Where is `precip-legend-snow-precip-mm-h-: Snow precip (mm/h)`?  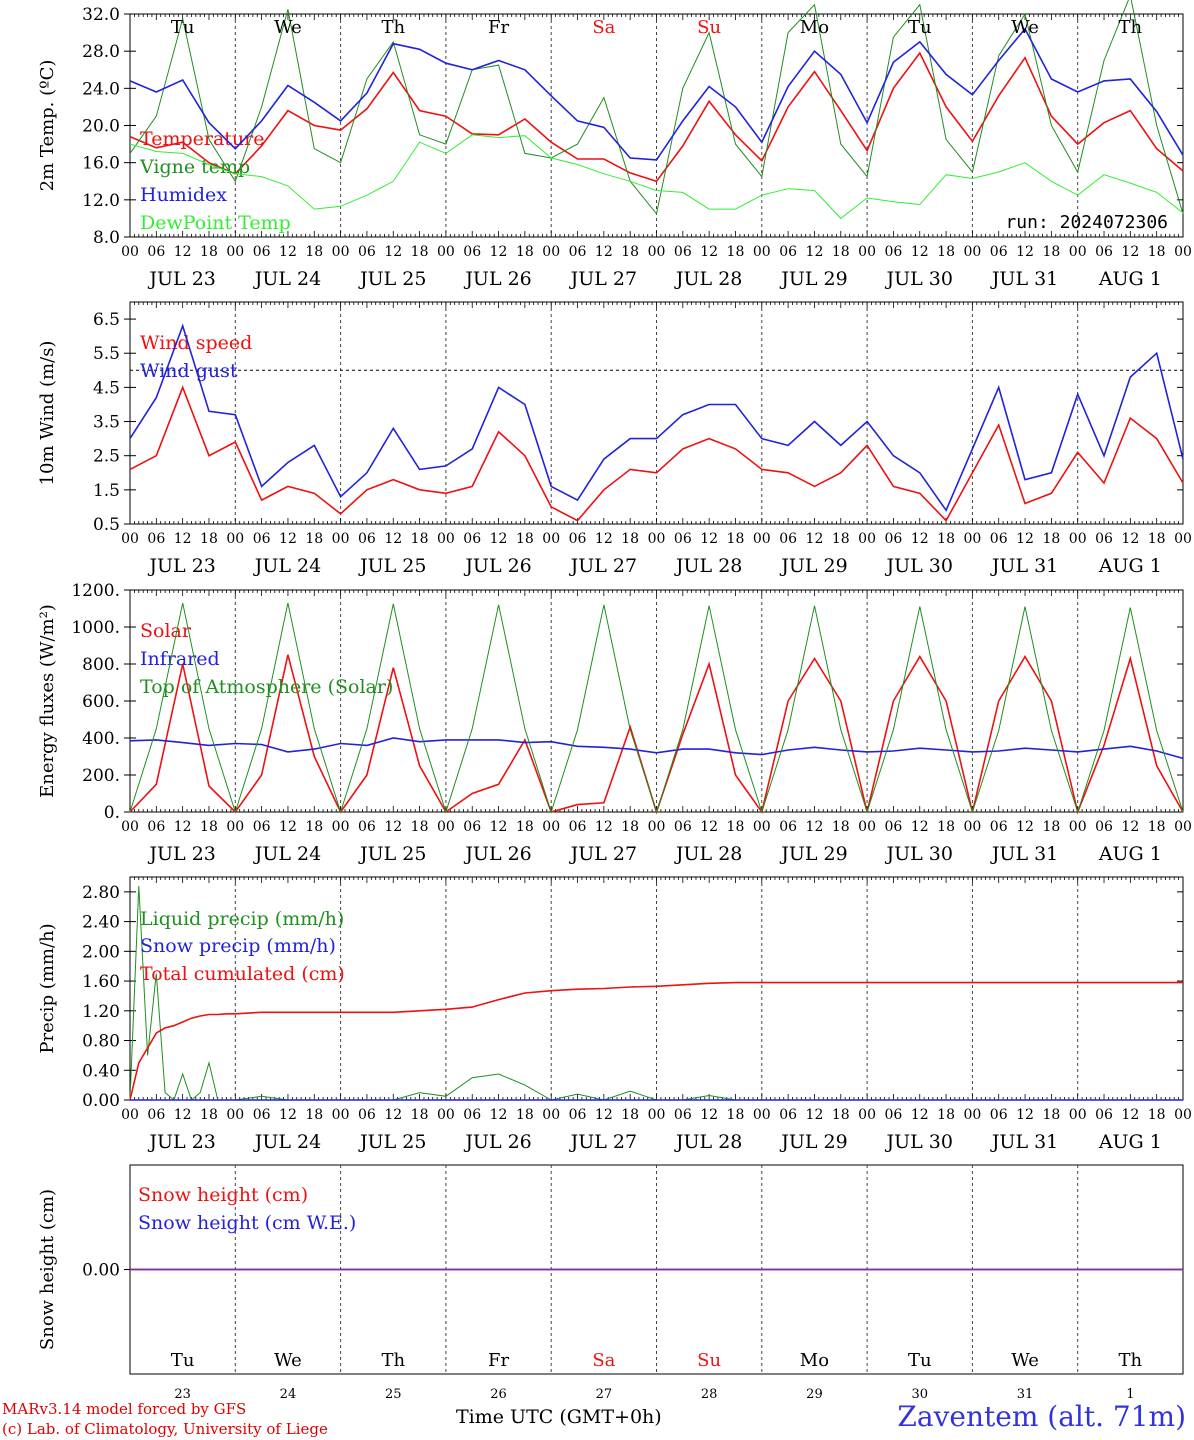 precip-legend-snow-precip-mm-h-: Snow precip (mm/h) is located at coordinates (238, 946).